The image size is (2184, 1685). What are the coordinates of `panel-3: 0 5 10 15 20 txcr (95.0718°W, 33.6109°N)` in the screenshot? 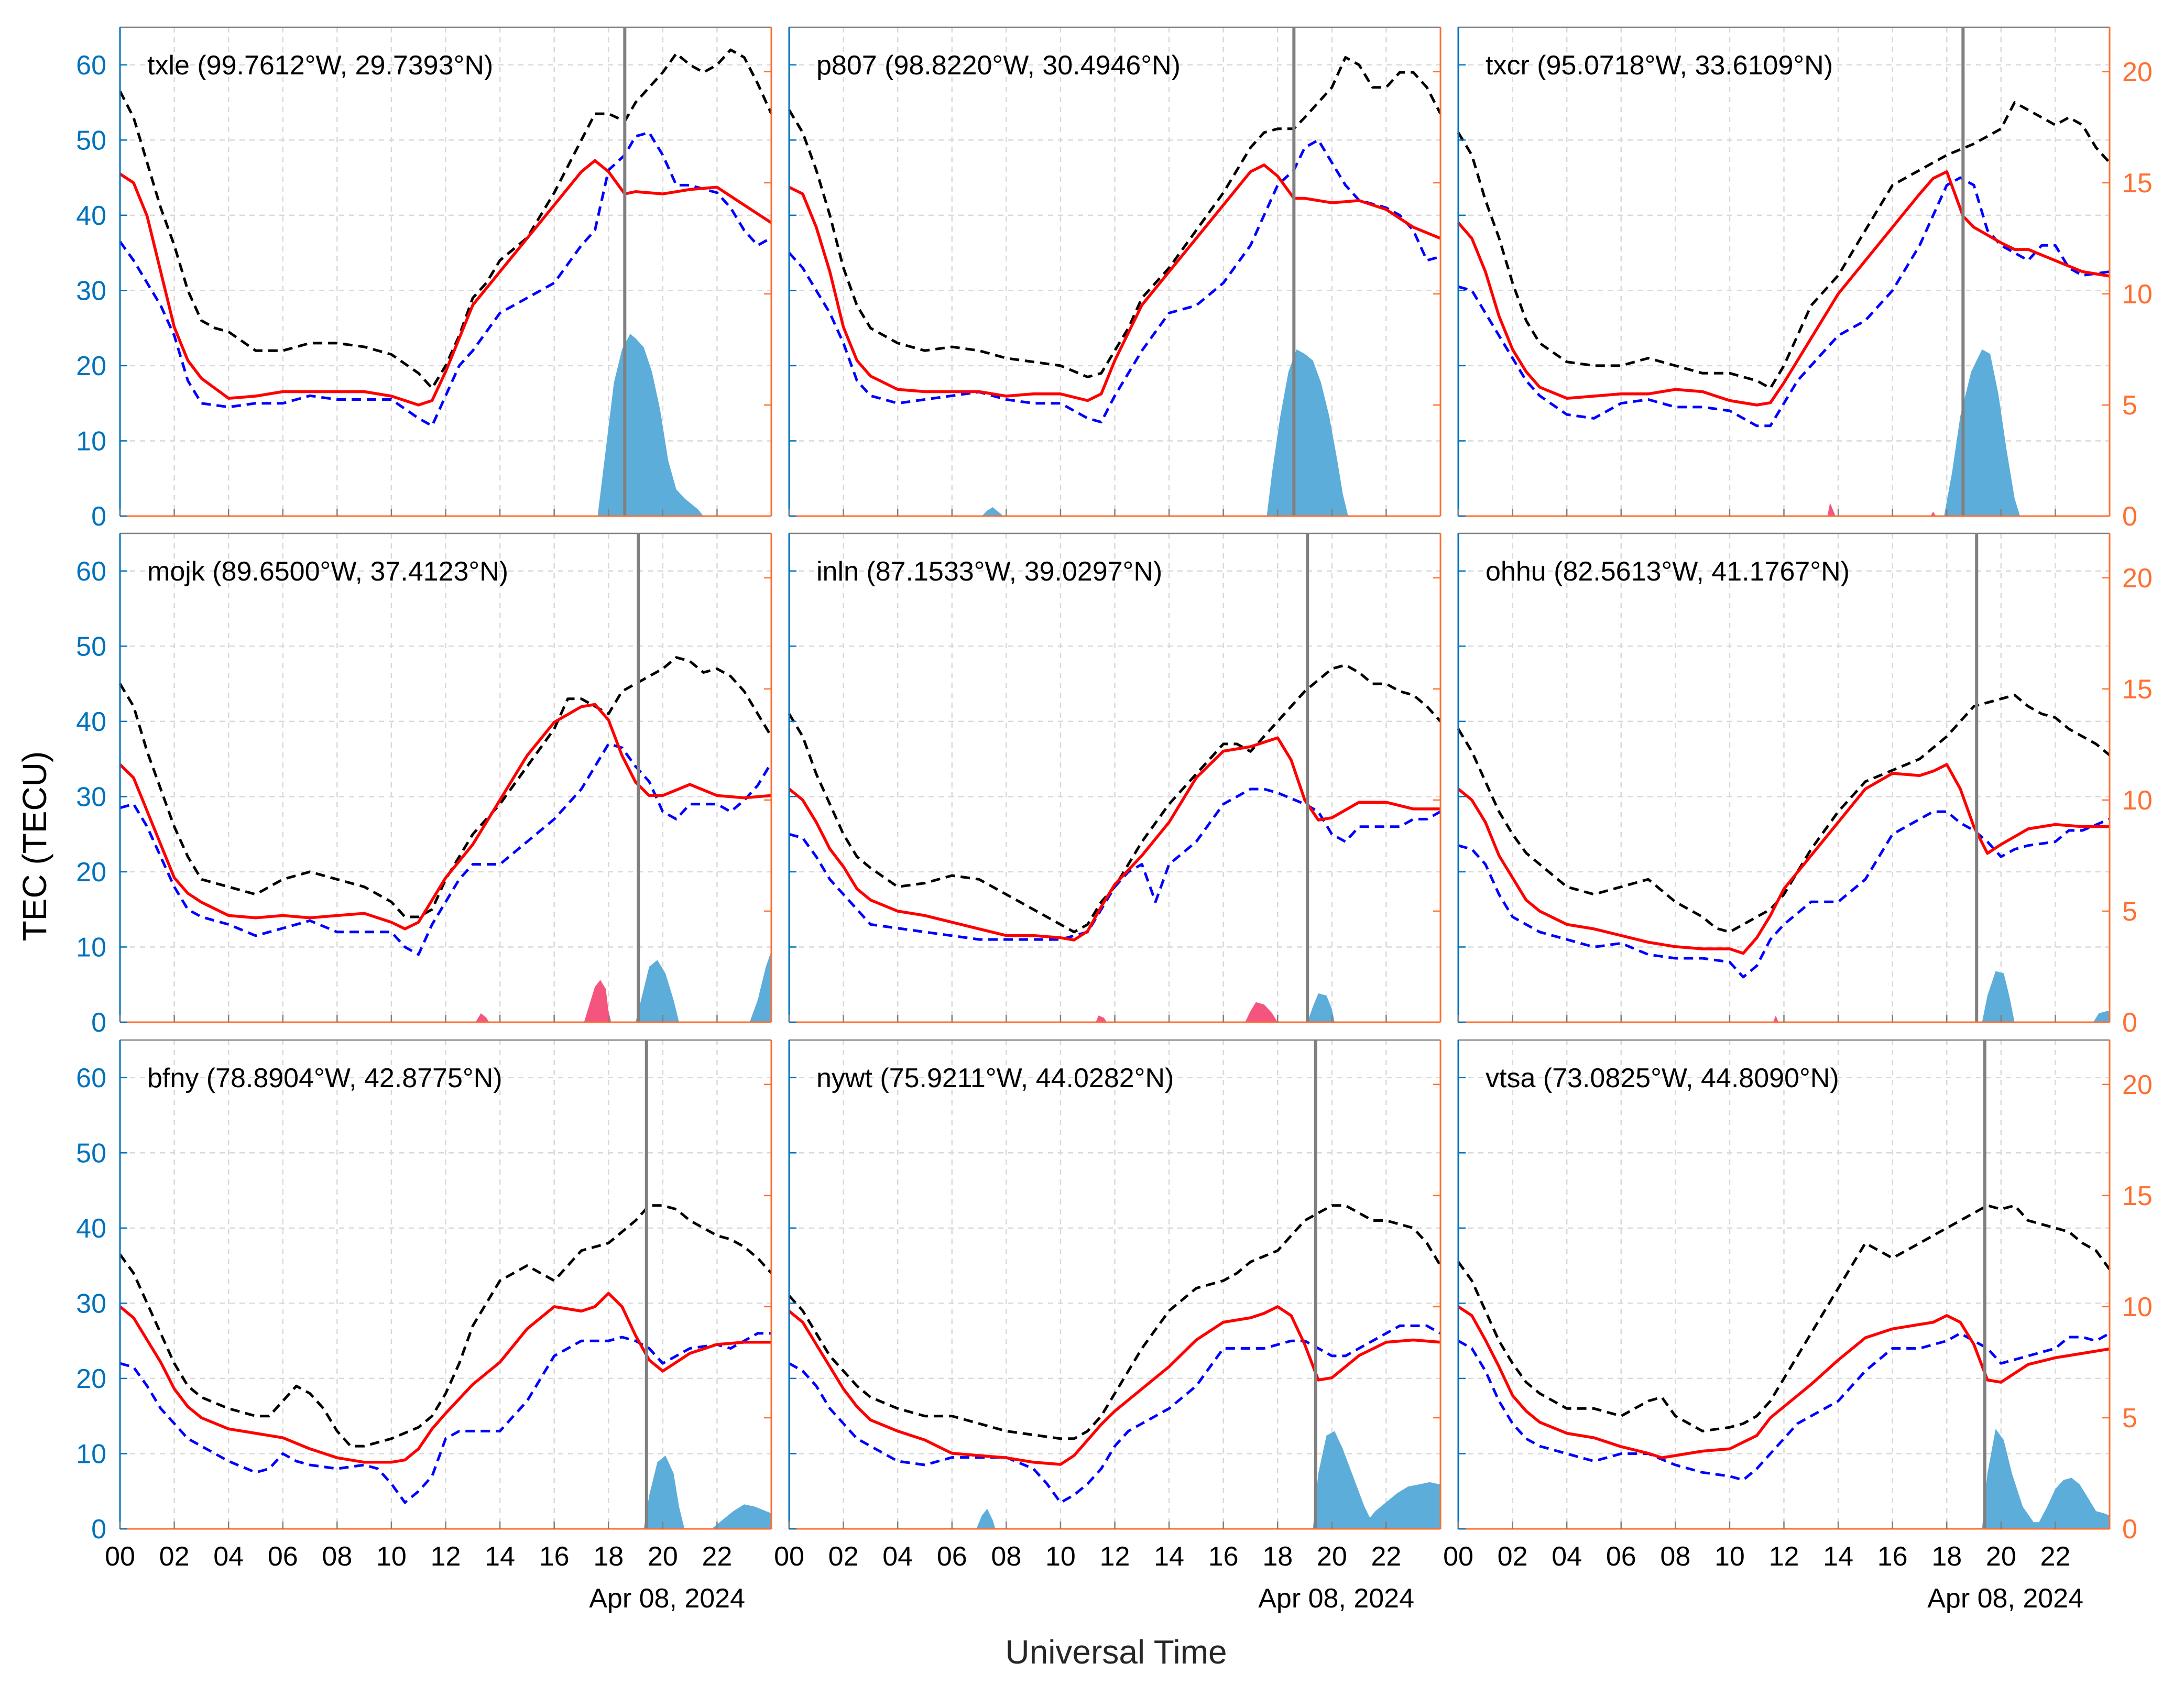 It's located at (1805, 279).